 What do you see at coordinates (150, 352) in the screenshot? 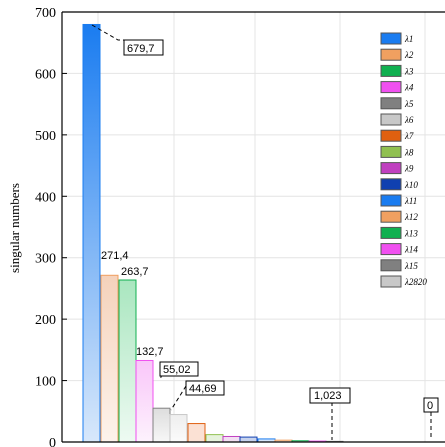
I see `data-label-4: 132,7` at bounding box center [150, 352].